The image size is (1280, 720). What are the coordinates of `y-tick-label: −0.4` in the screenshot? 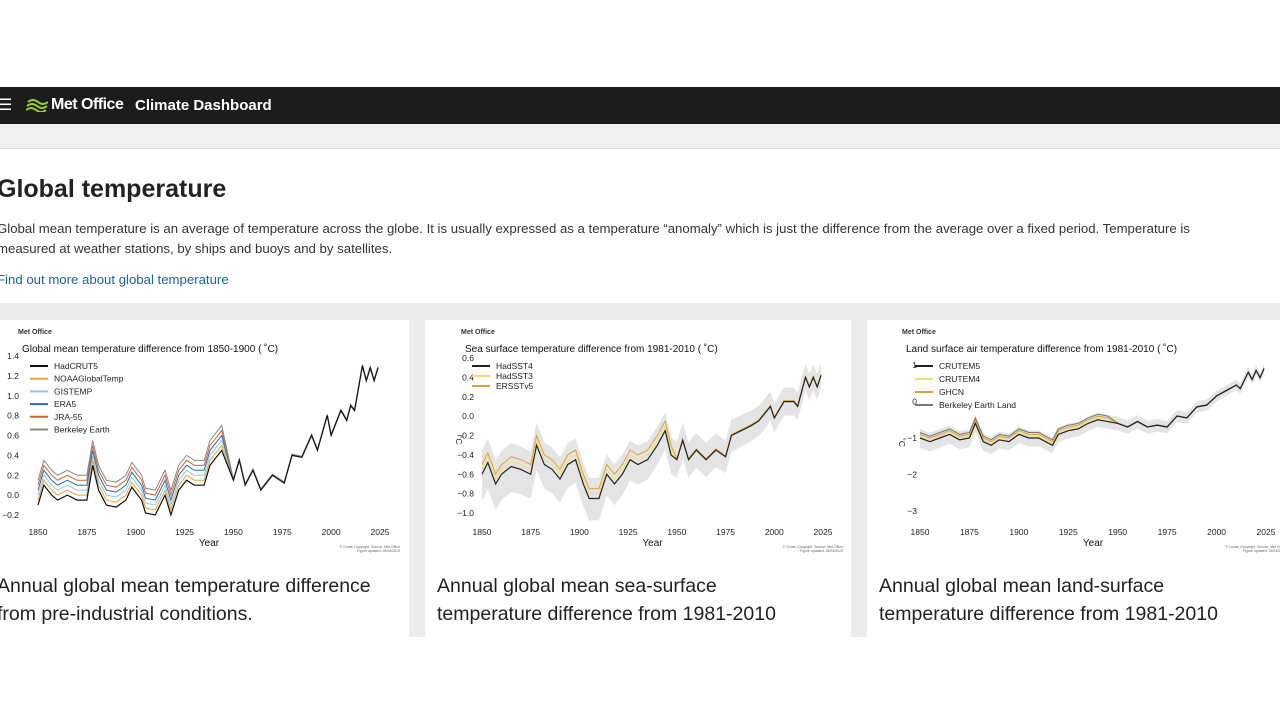 It's located at (465, 455).